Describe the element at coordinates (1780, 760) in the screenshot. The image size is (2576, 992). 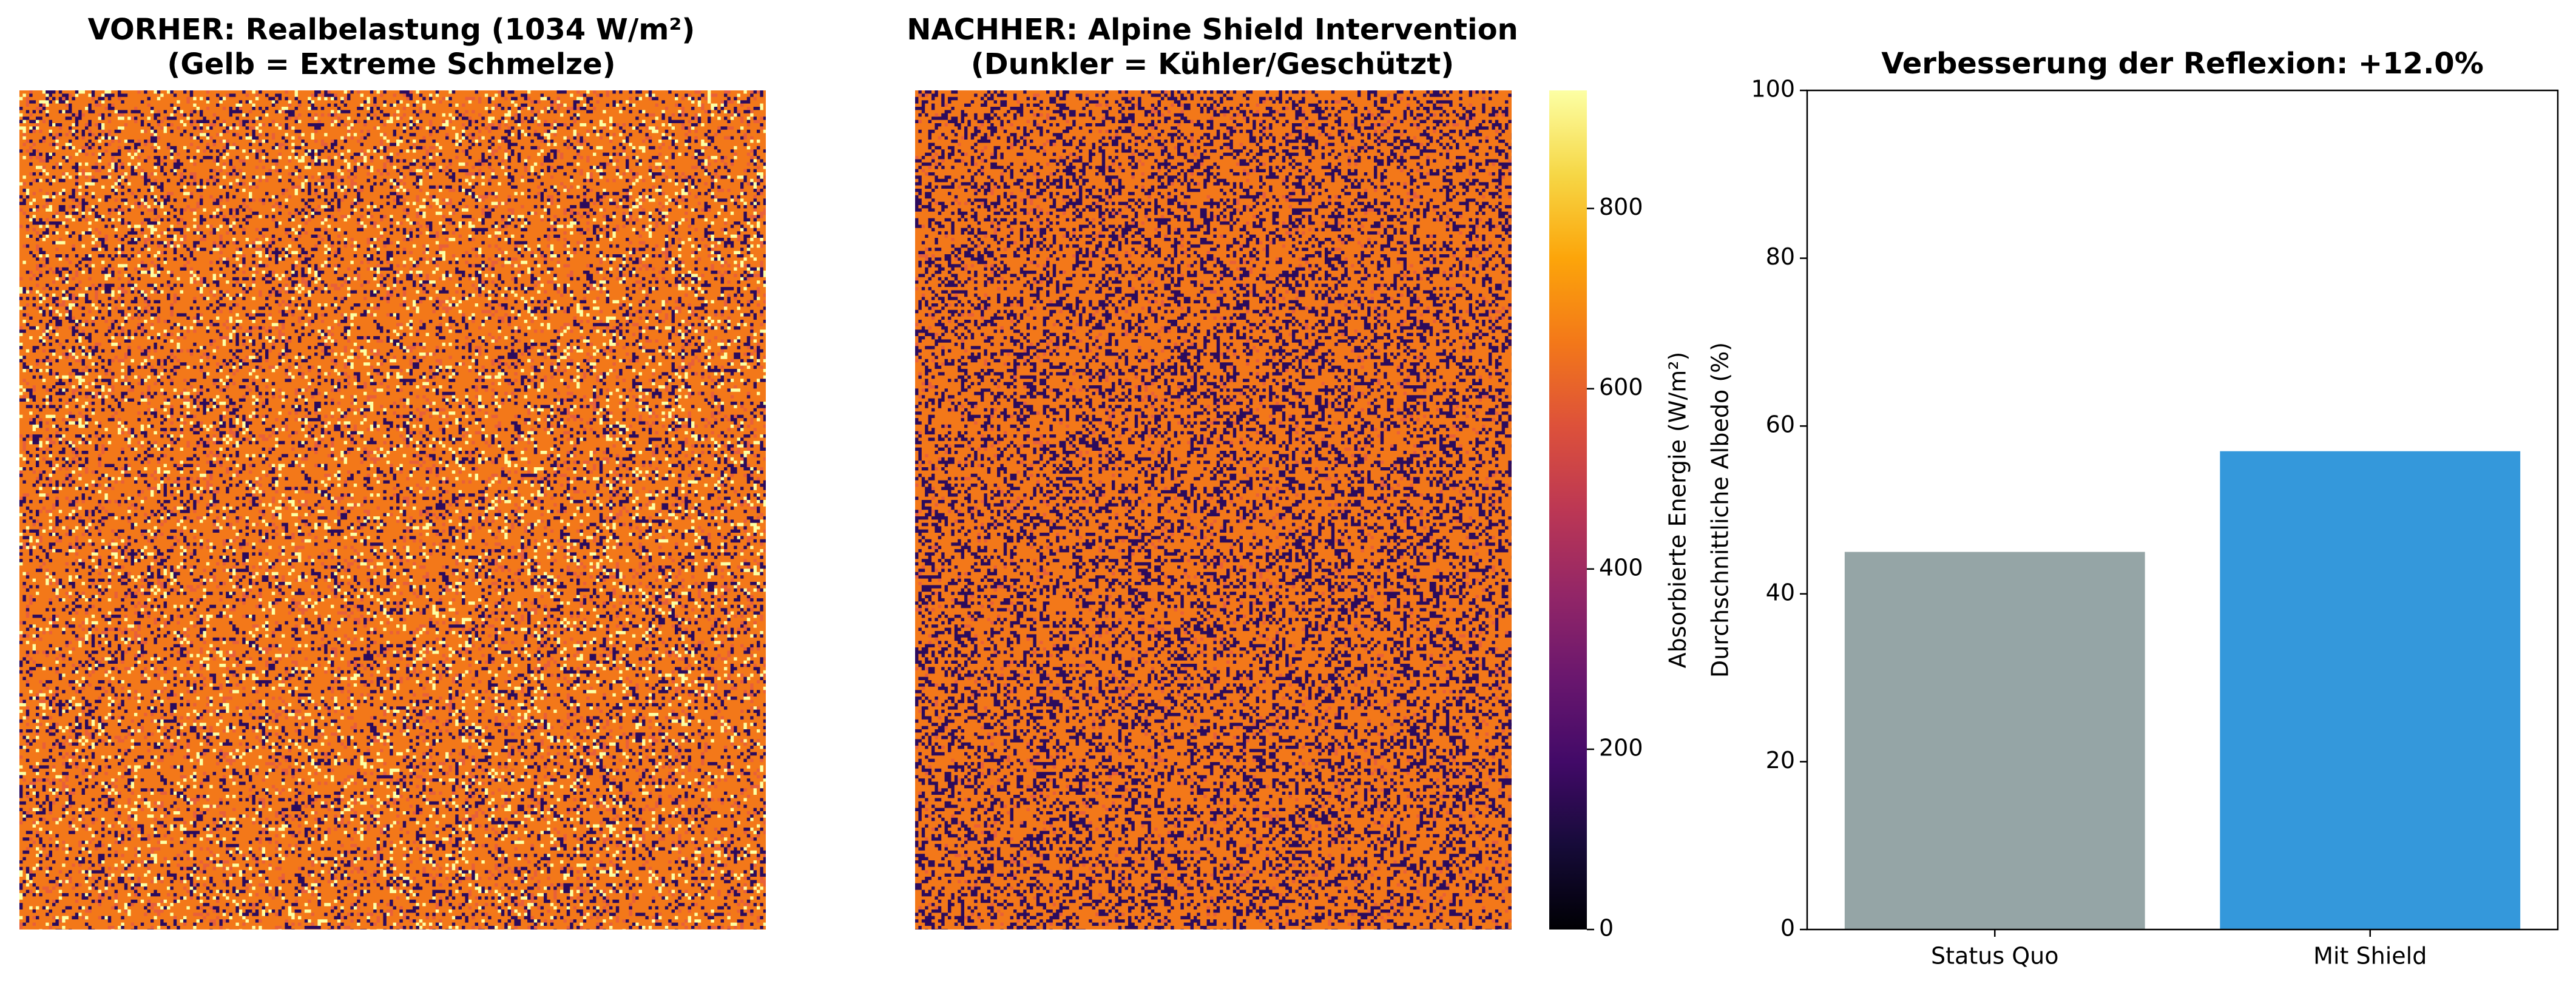
I see `y-tick-label: 20` at that location.